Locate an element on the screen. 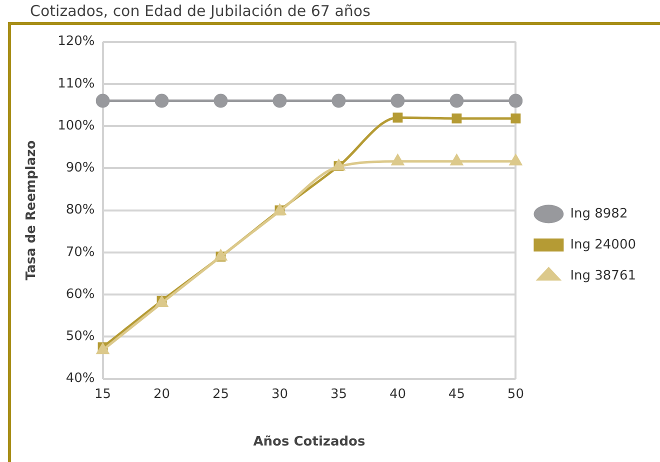  x-tick-label: 20 is located at coordinates (161, 394).